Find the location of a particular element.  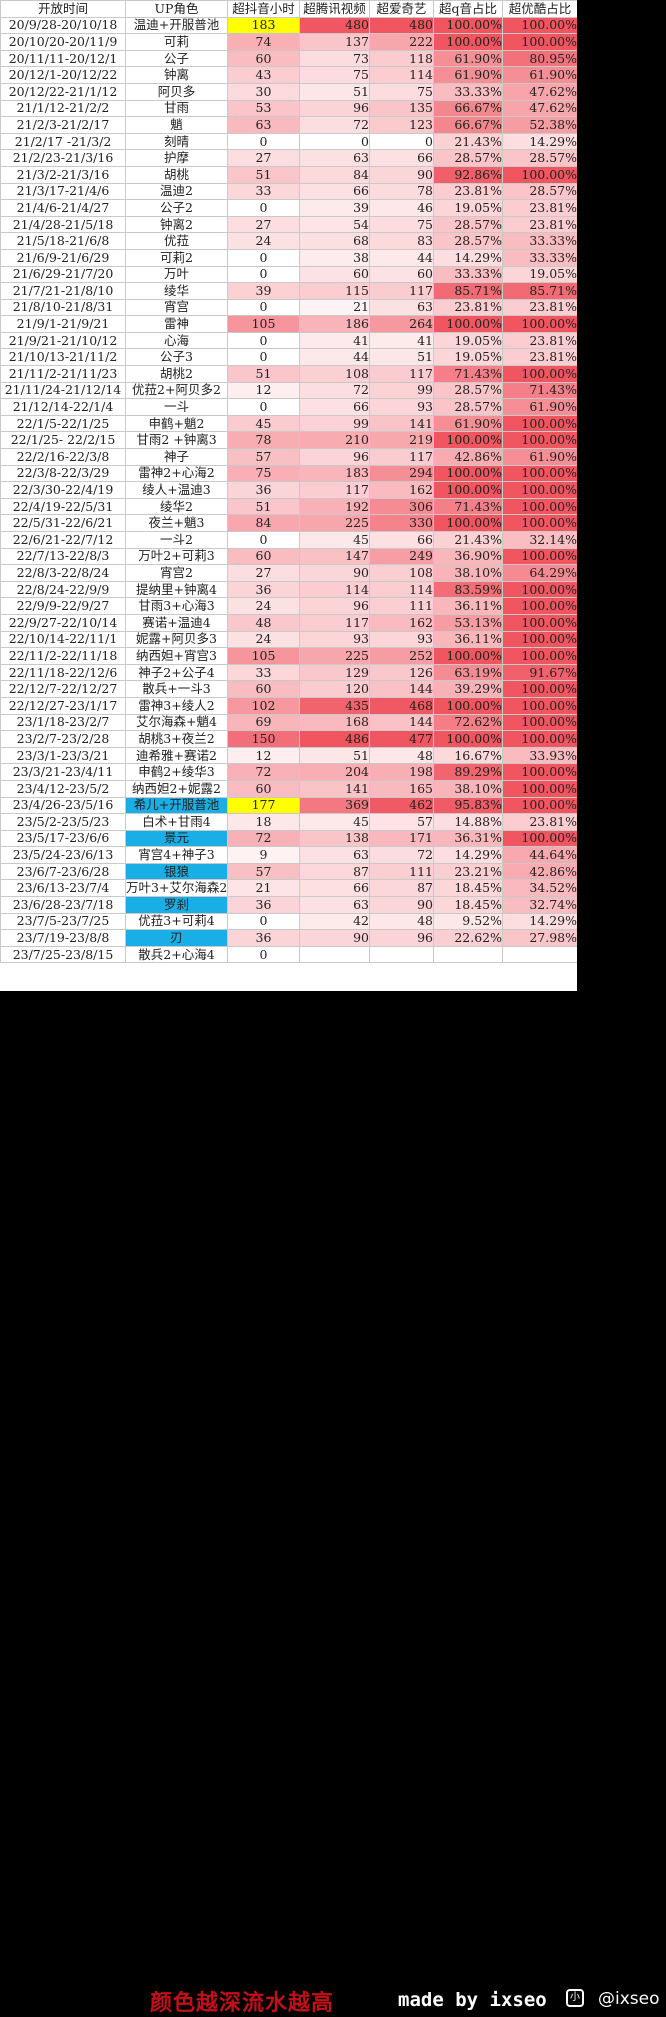

cell-youku: 64.29% is located at coordinates (540, 573).